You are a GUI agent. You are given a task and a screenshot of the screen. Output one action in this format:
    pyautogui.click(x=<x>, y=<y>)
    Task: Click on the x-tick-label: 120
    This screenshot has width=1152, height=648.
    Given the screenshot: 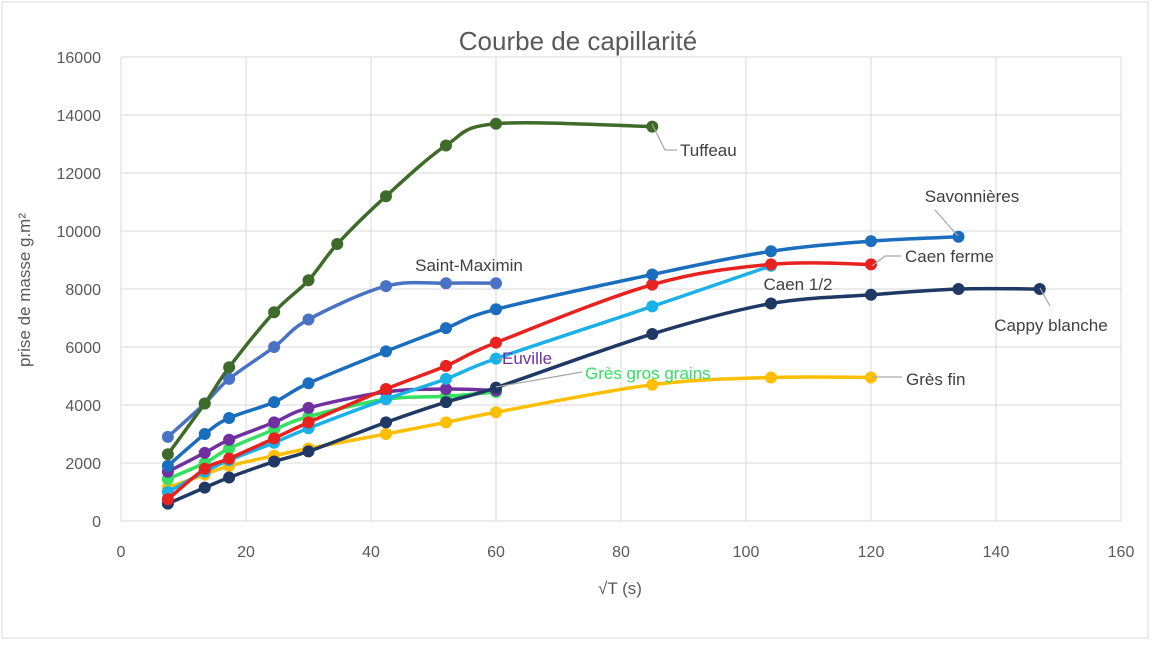 What is the action you would take?
    pyautogui.click(x=871, y=552)
    